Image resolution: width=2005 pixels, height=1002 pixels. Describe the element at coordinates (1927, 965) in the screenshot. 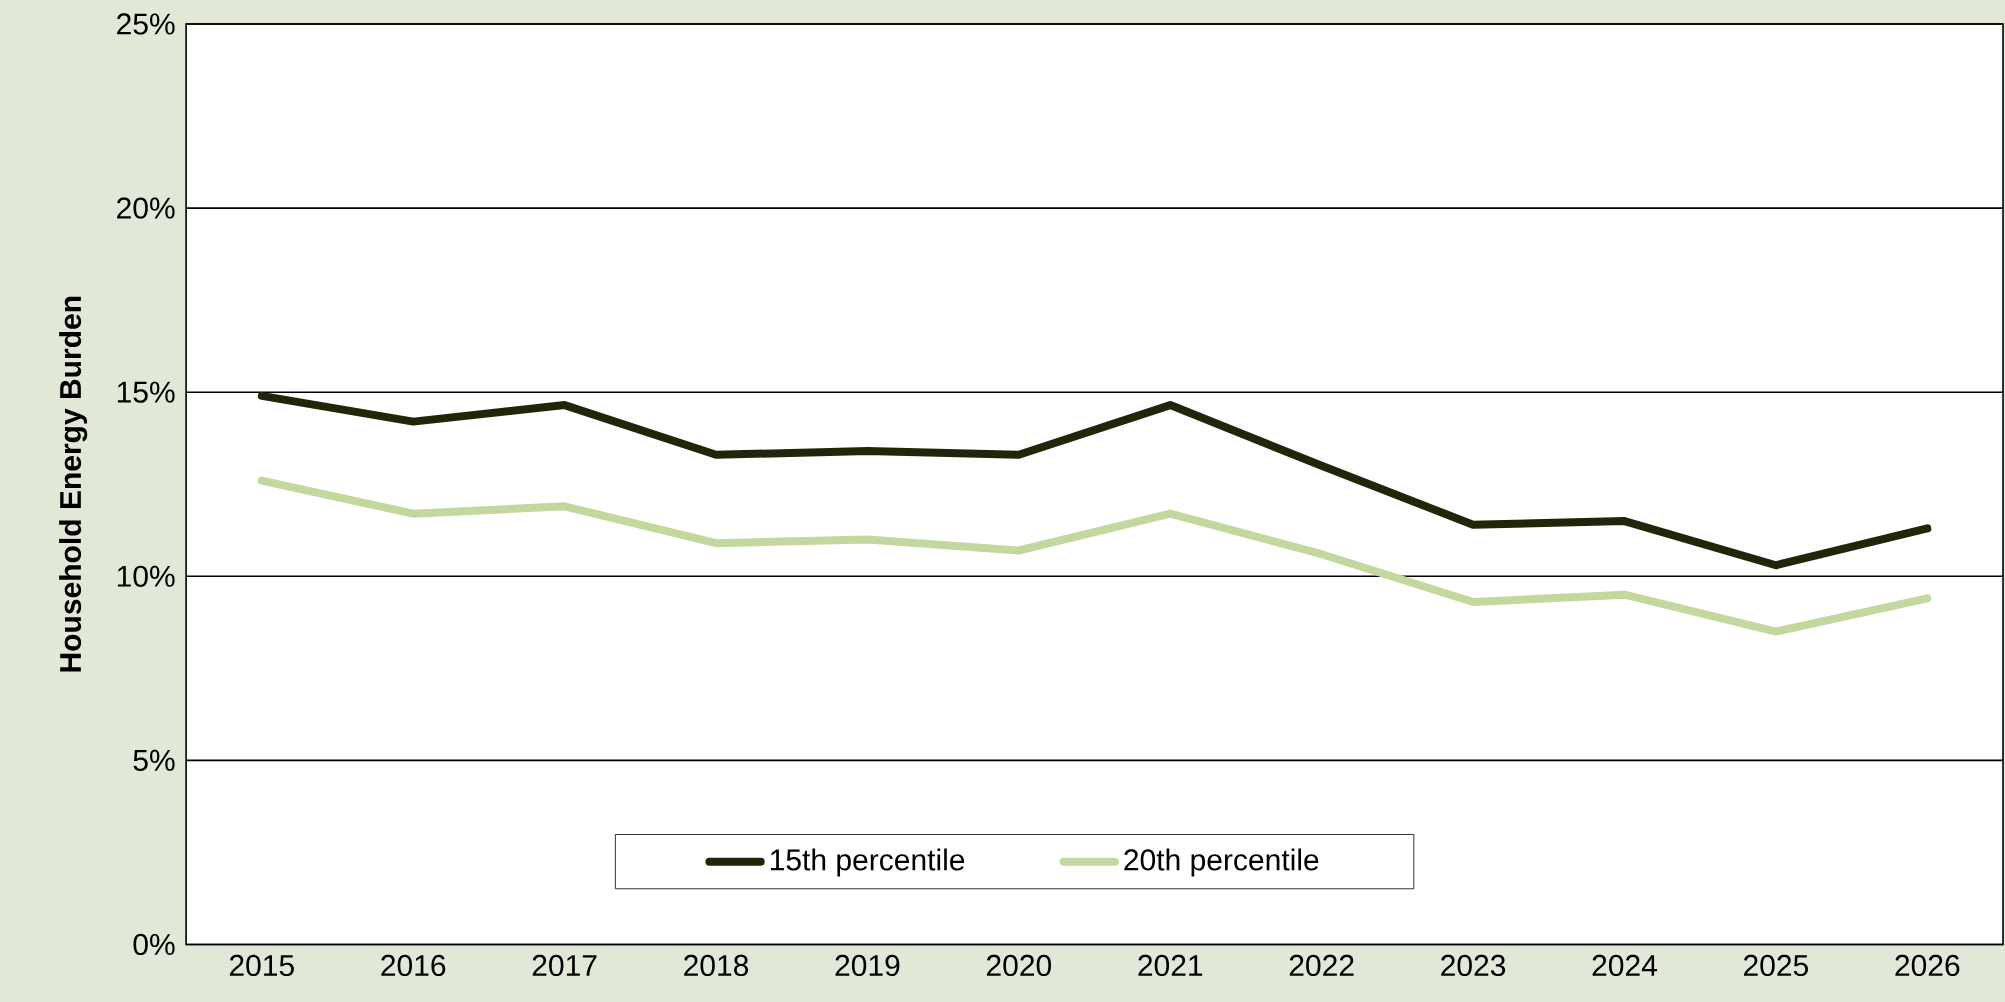

I see `x-tick-label: 2026` at that location.